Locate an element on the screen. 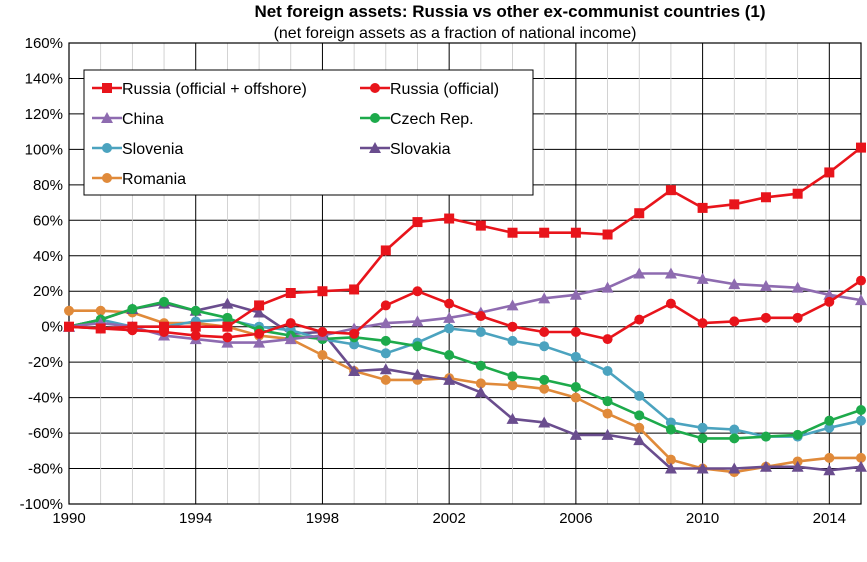 Image resolution: width=867 pixels, height=562 pixels. y-tick-label: -40% is located at coordinates (45, 398).